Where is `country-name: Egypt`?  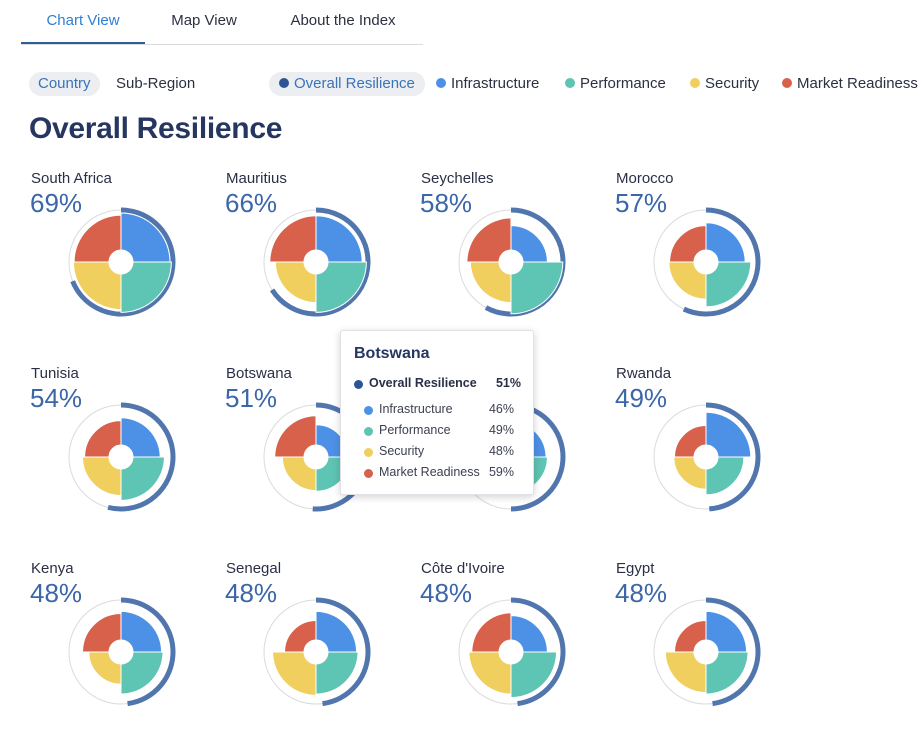
country-name: Egypt is located at coordinates (635, 568).